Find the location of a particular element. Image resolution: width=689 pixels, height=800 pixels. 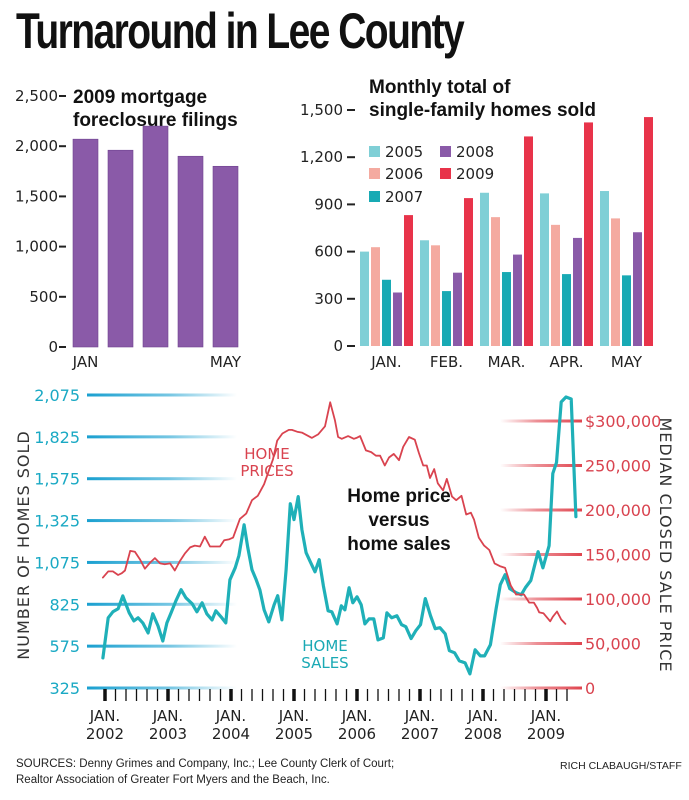

homes-sold-bar-feb-2006 is located at coordinates (435, 295).